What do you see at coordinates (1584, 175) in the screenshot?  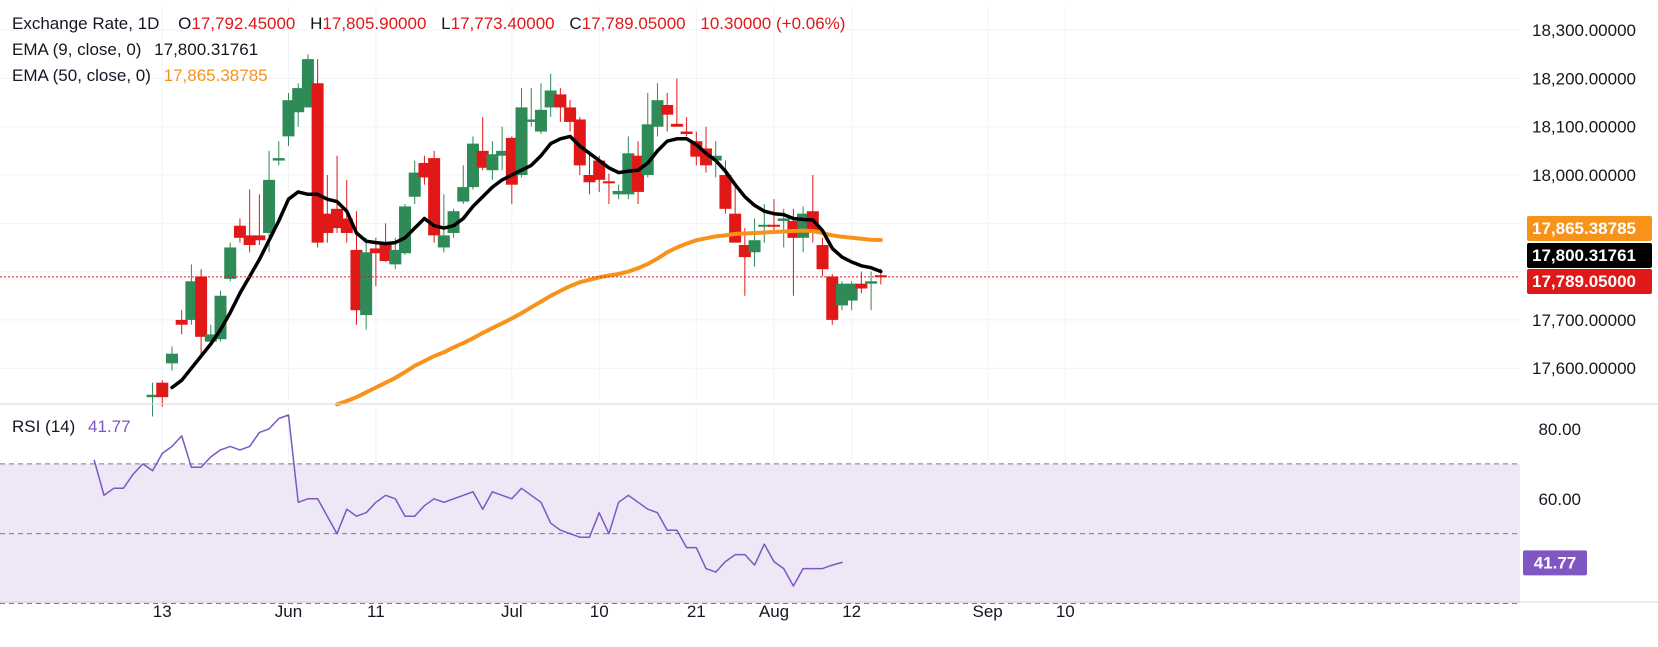 I see `price-tick-label: 18,000.00000` at bounding box center [1584, 175].